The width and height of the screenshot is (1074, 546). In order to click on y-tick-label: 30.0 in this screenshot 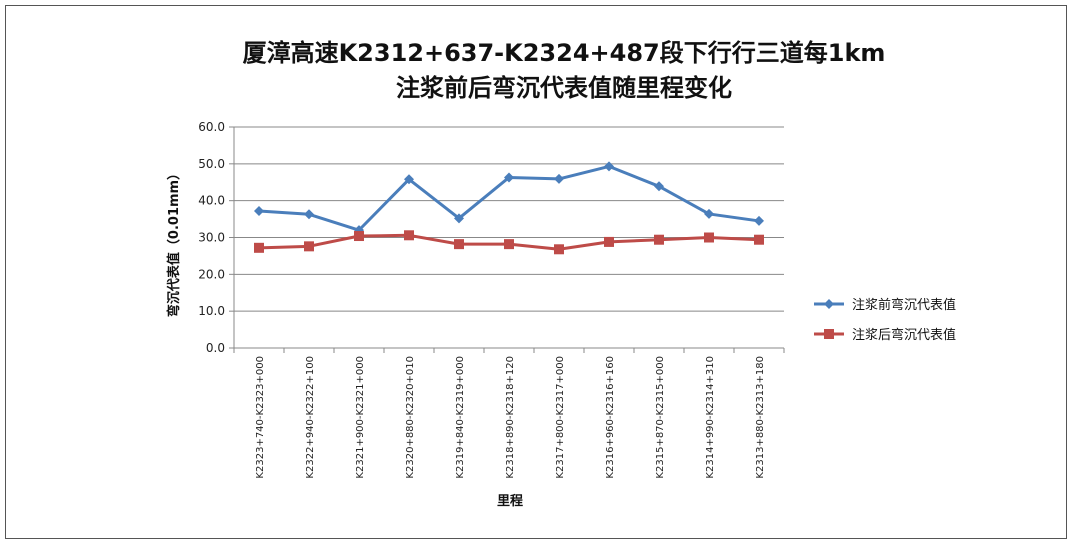, I will do `click(211, 238)`.